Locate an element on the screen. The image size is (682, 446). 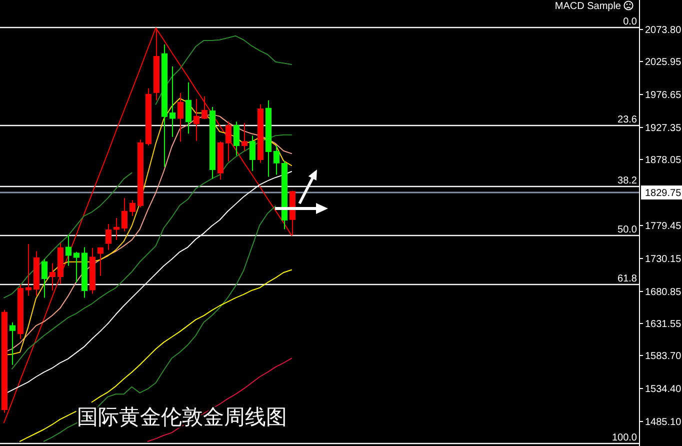
y-tick-label: 1534.40 is located at coordinates (663, 389).